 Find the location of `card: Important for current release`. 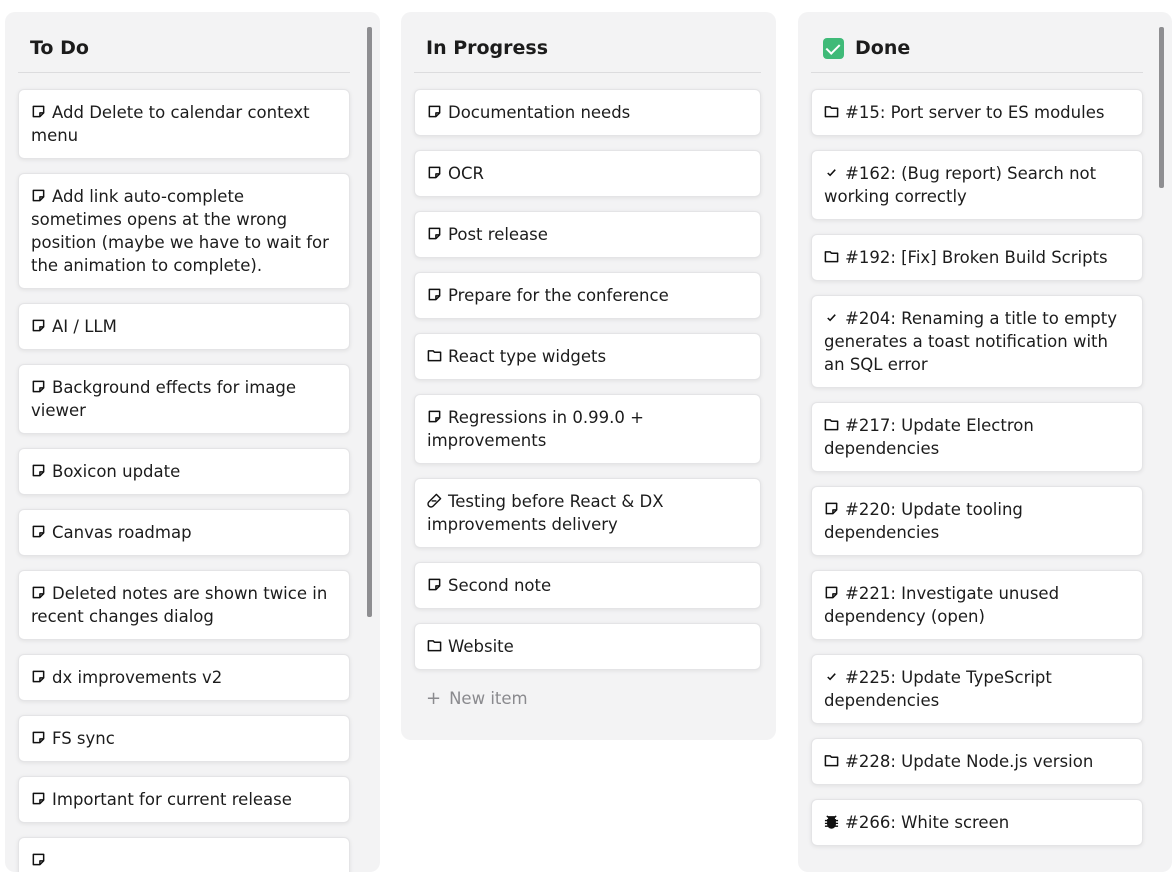

card: Important for current release is located at coordinates (184, 799).